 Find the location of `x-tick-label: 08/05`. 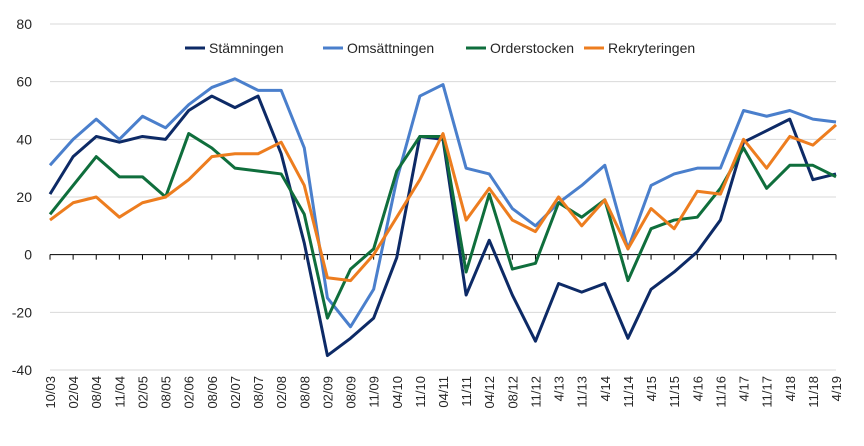

x-tick-label: 08/05 is located at coordinates (166, 392).